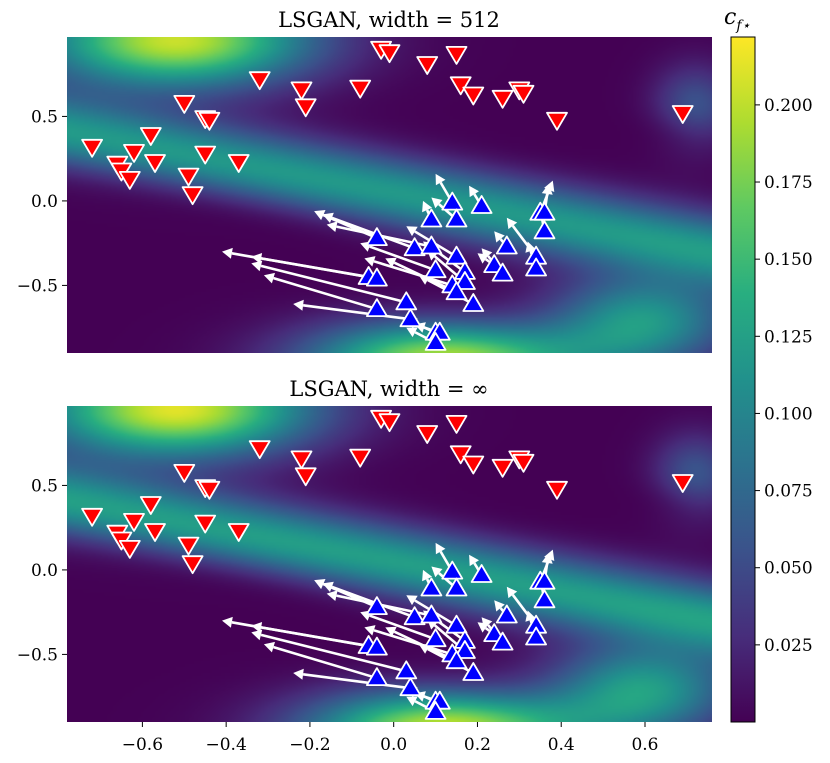 The width and height of the screenshot is (830, 763). Describe the element at coordinates (788, 337) in the screenshot. I see `colorbar-tick-label: 0.125` at that location.